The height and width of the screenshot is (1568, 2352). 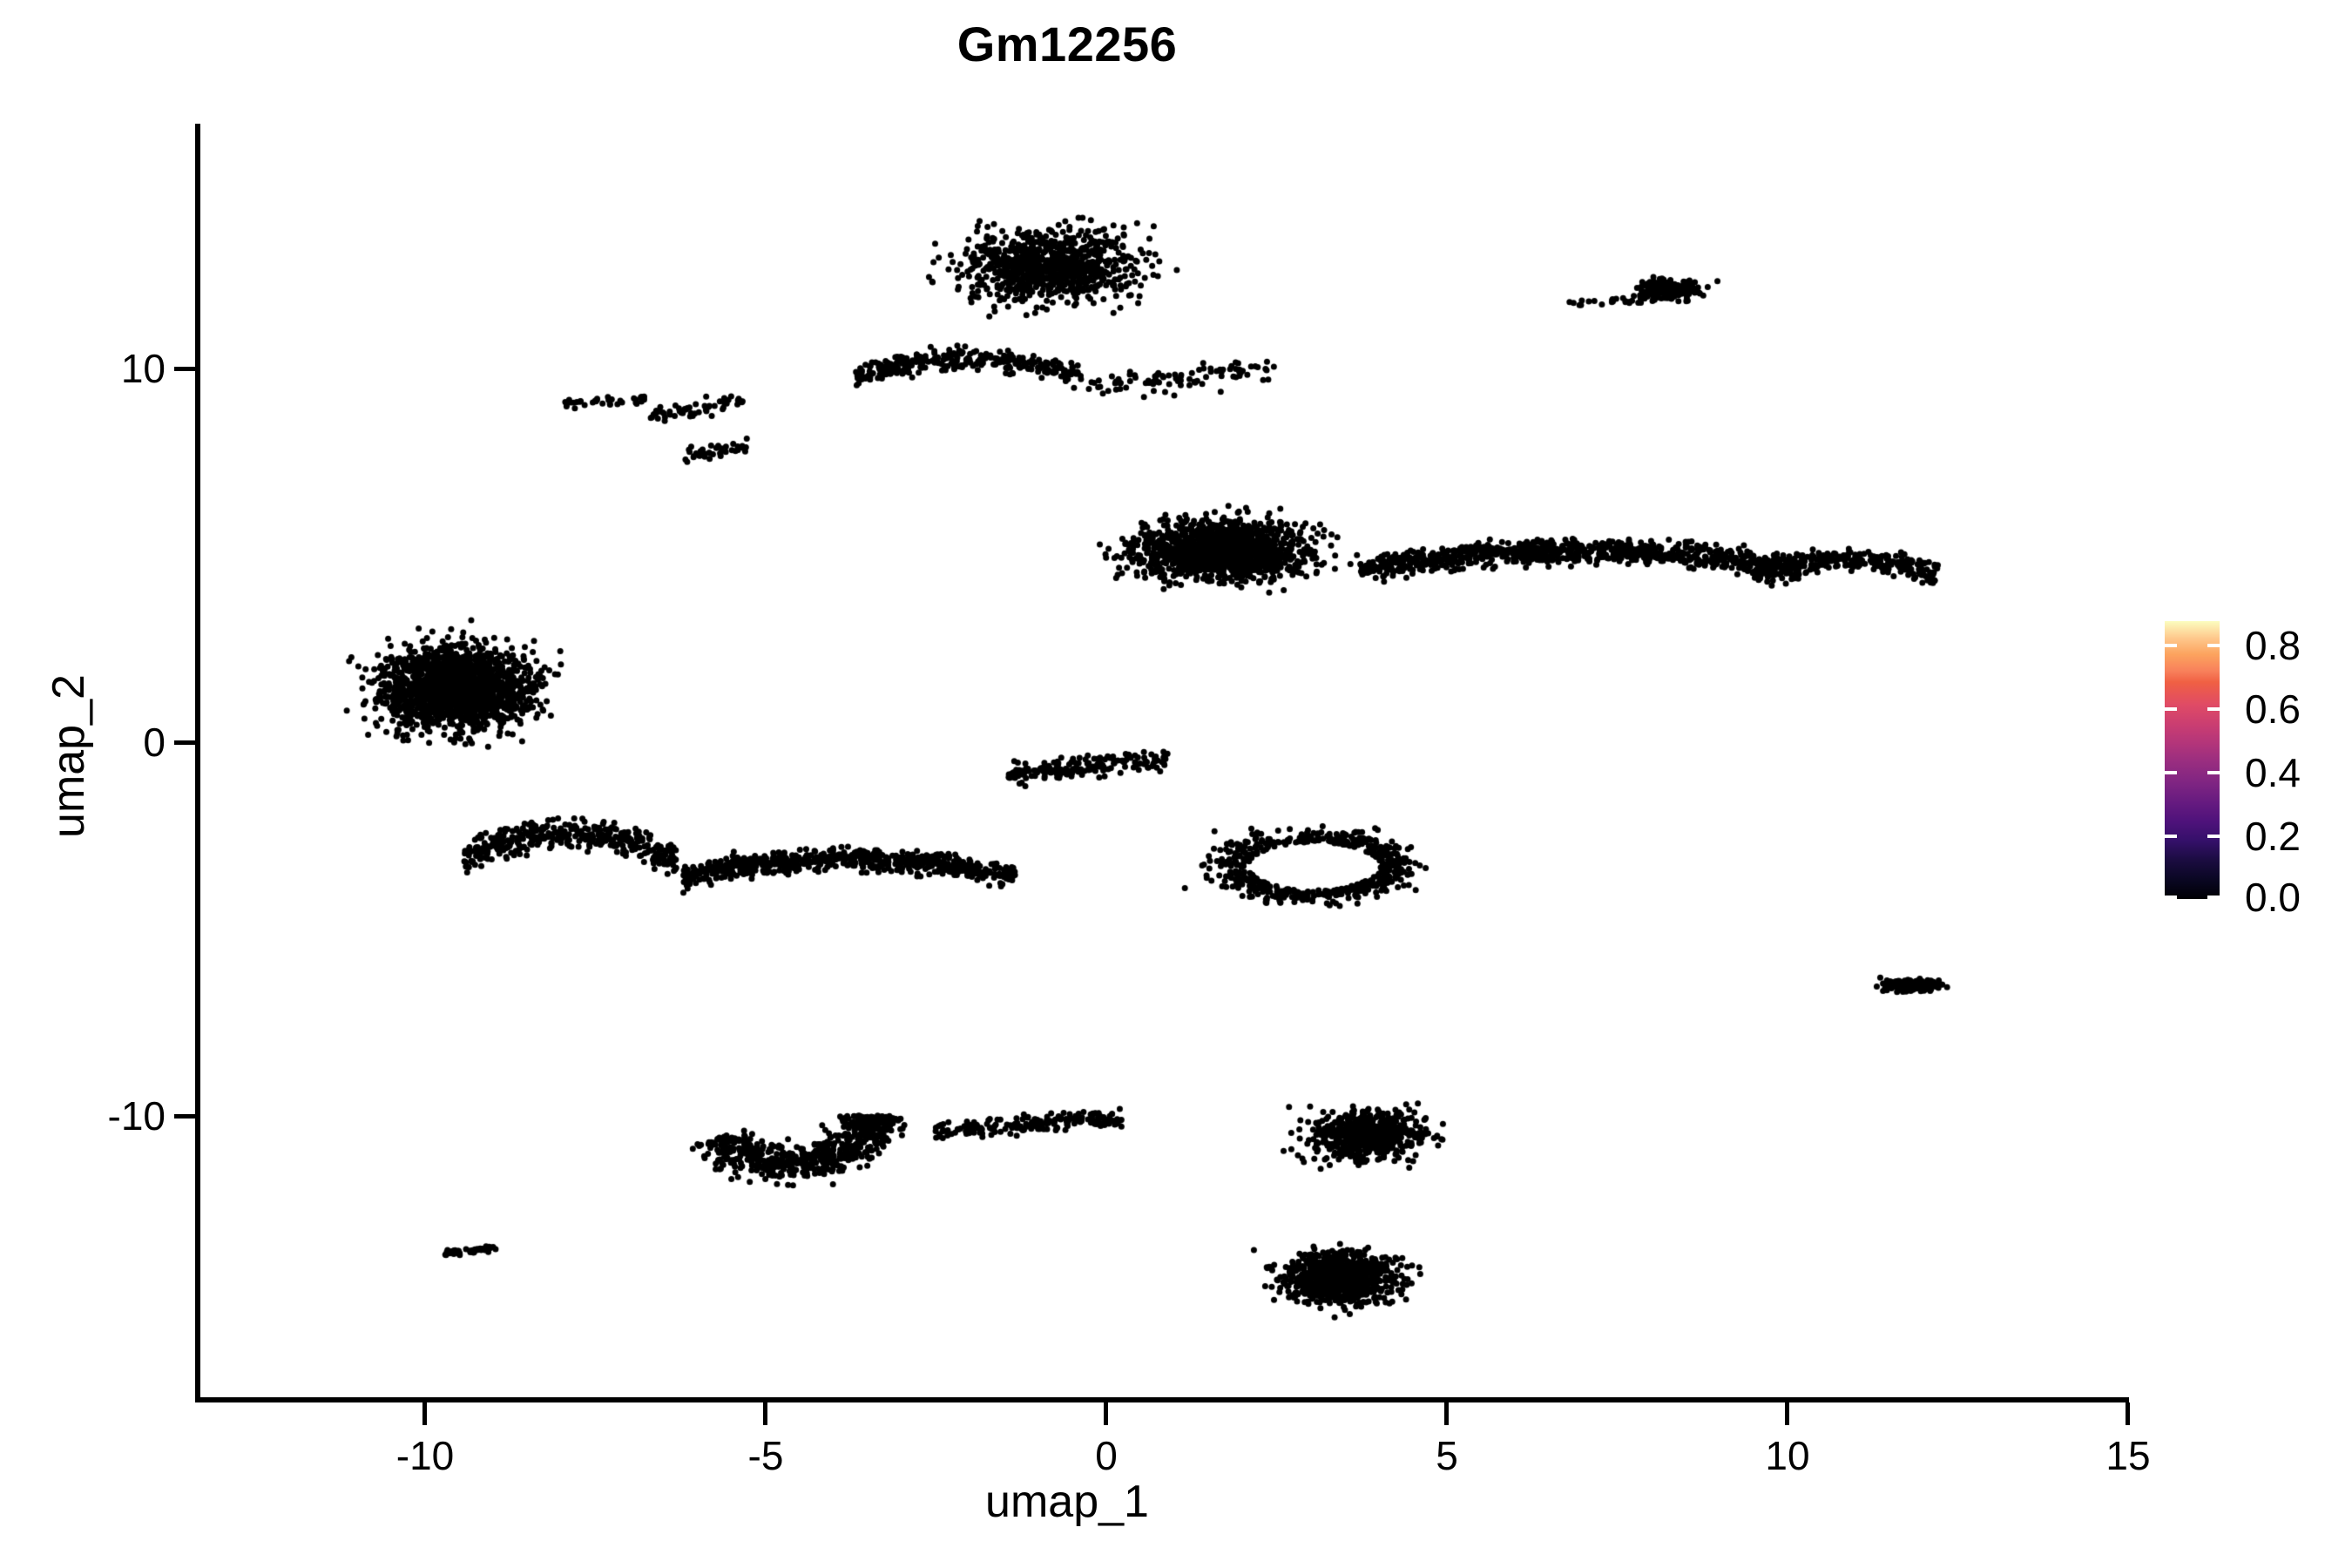 I want to click on colorbar-tick-0.4-right, so click(x=2213, y=772).